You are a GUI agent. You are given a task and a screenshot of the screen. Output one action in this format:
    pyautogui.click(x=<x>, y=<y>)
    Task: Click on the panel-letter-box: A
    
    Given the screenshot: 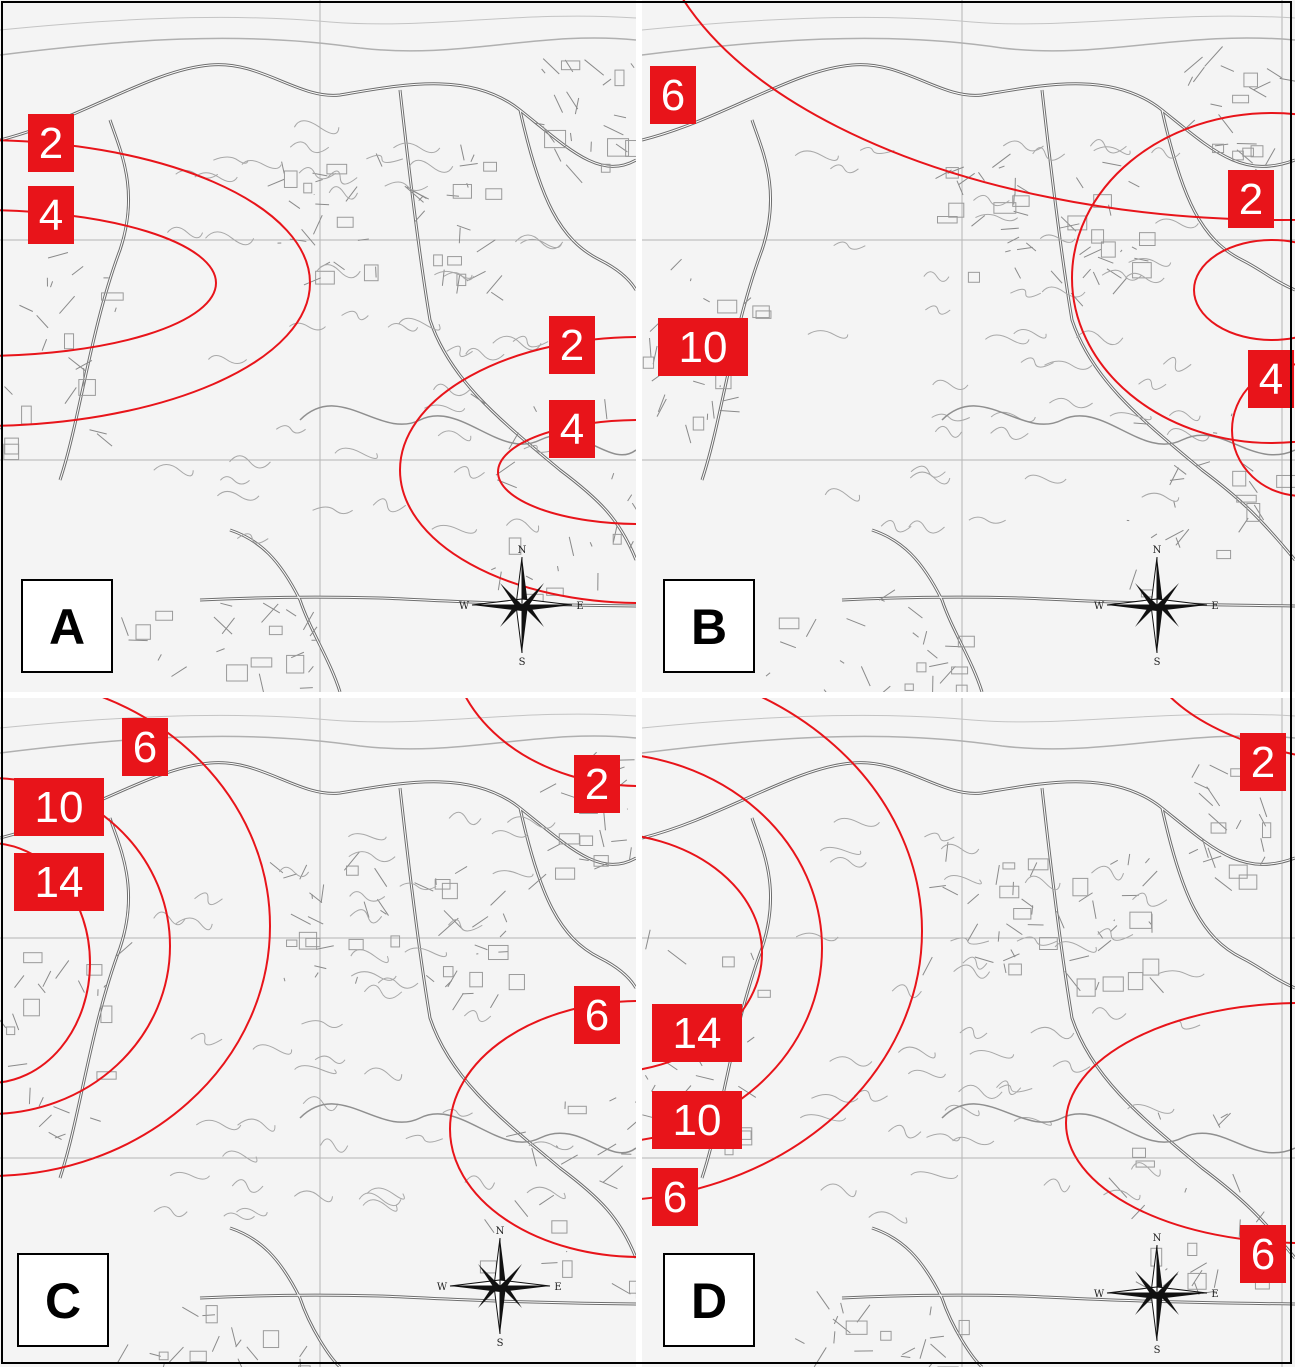 What is the action you would take?
    pyautogui.click(x=67, y=626)
    